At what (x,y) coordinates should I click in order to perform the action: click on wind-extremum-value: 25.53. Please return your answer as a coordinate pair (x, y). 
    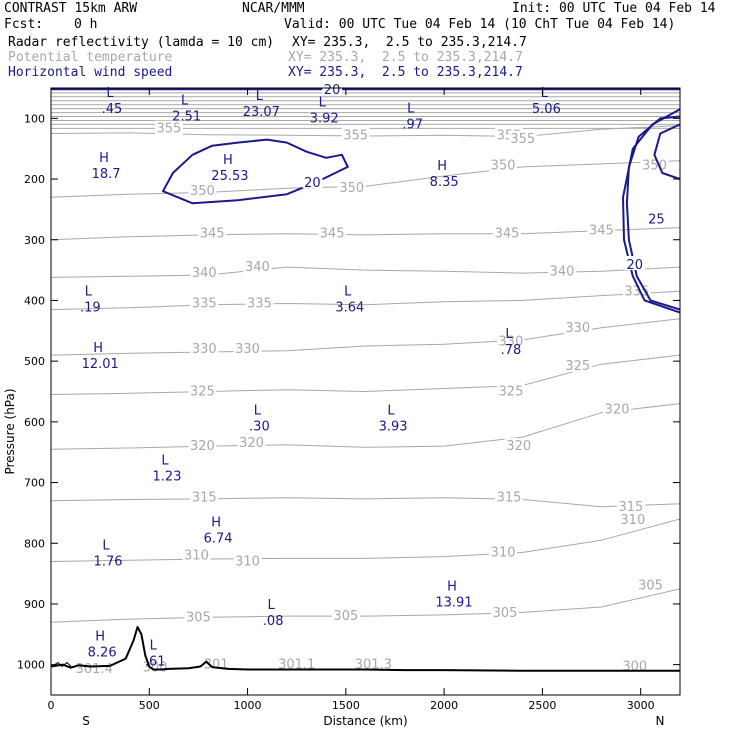
    Looking at the image, I should click on (229, 176).